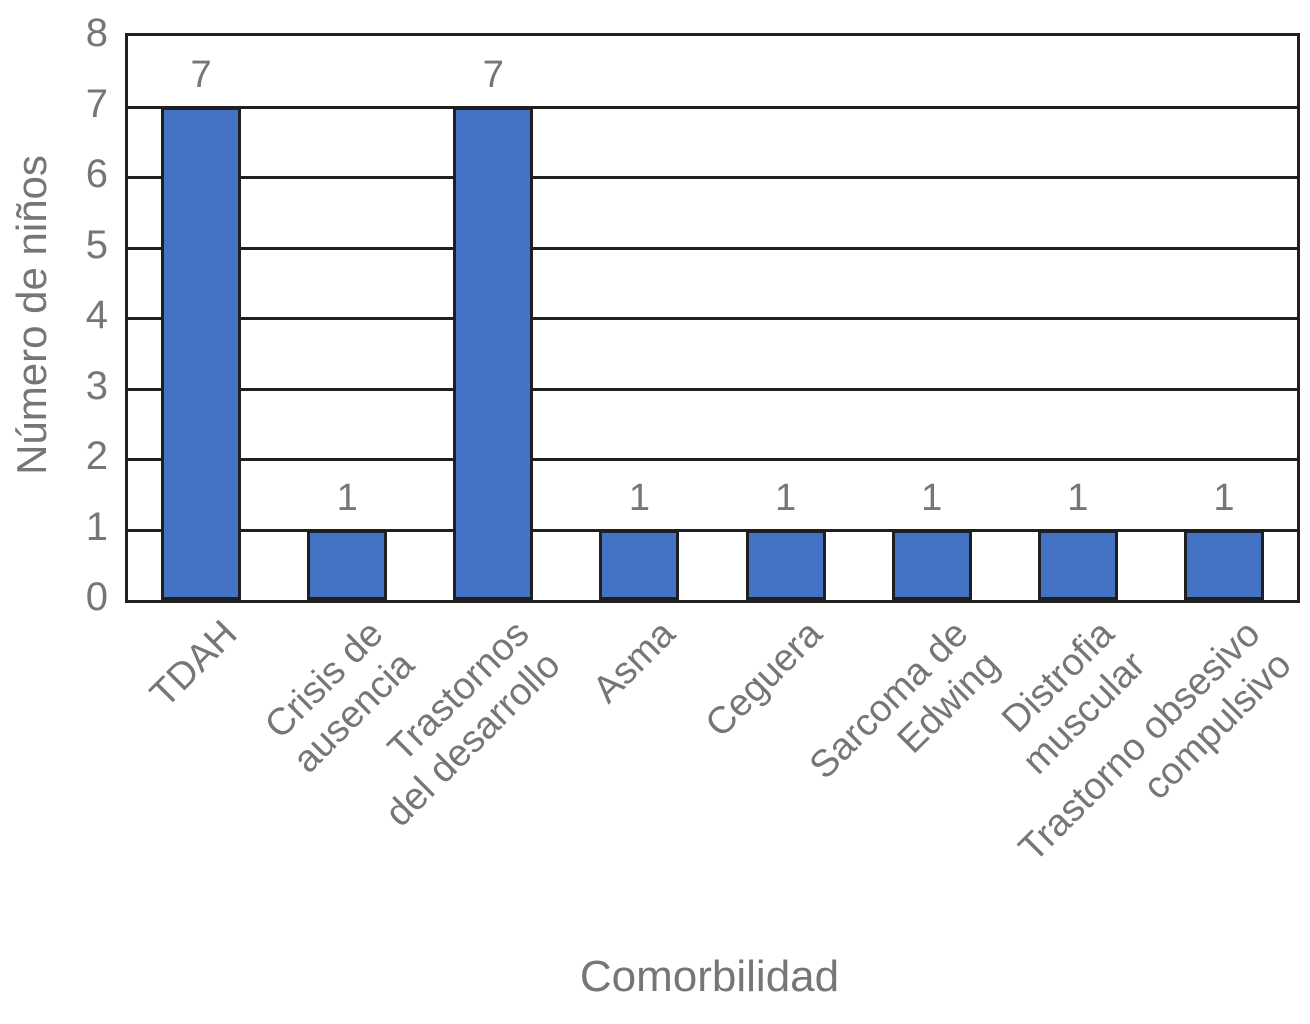 The height and width of the screenshot is (1024, 1310). I want to click on y-tick-label-8: 8, so click(96, 33).